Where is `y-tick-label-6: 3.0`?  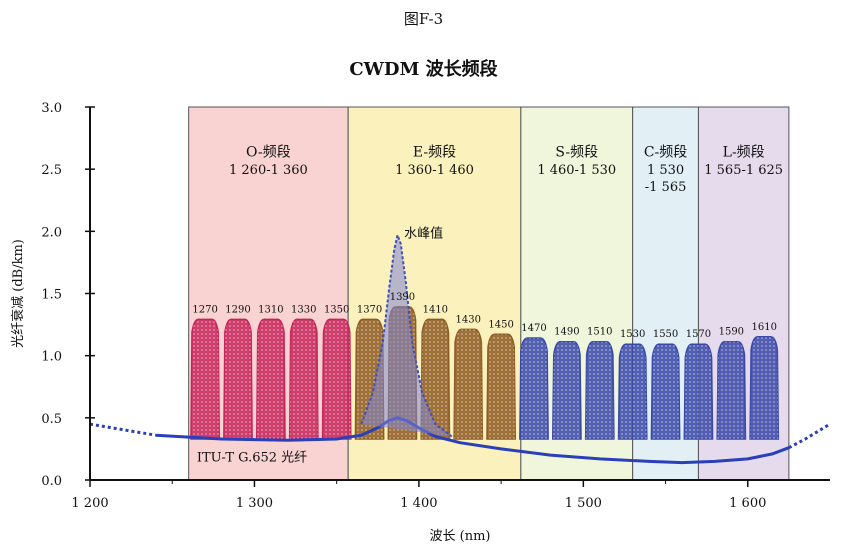
y-tick-label-6: 3.0 is located at coordinates (51, 108).